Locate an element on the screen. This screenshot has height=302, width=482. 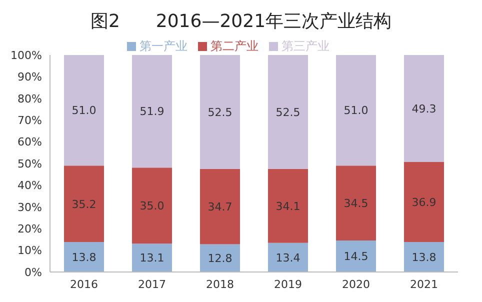
data-label: 51.9 is located at coordinates (152, 111).